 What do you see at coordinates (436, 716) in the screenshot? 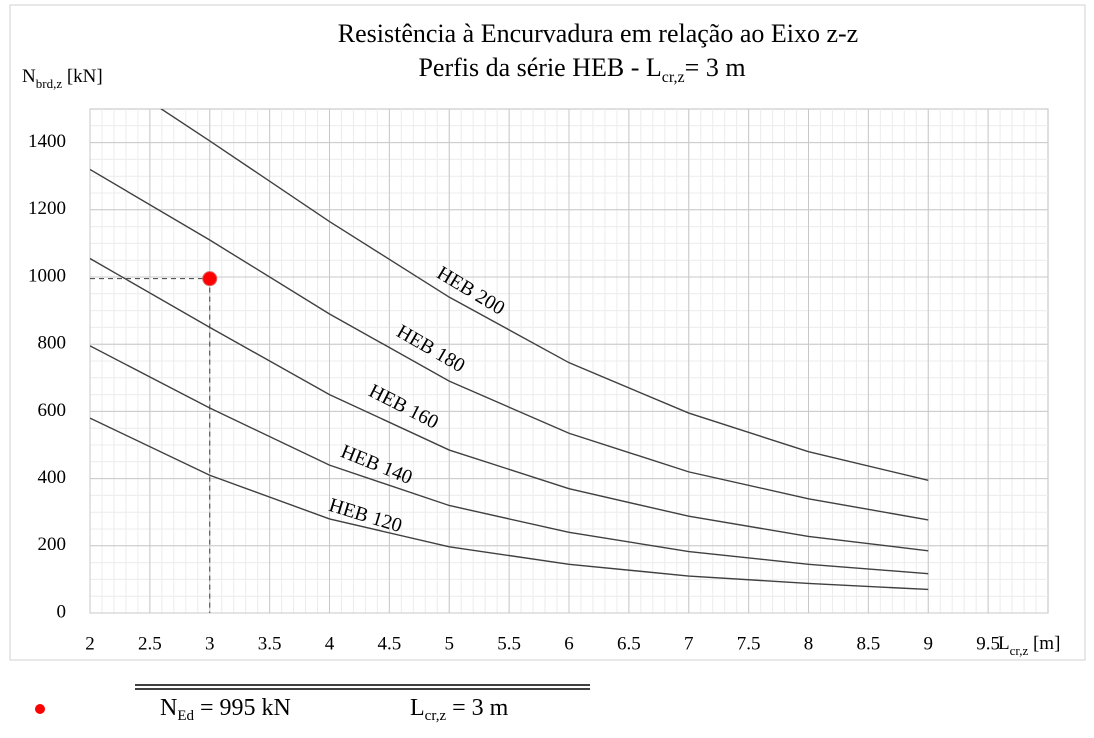
I see `legend-sub: cr,z` at bounding box center [436, 716].